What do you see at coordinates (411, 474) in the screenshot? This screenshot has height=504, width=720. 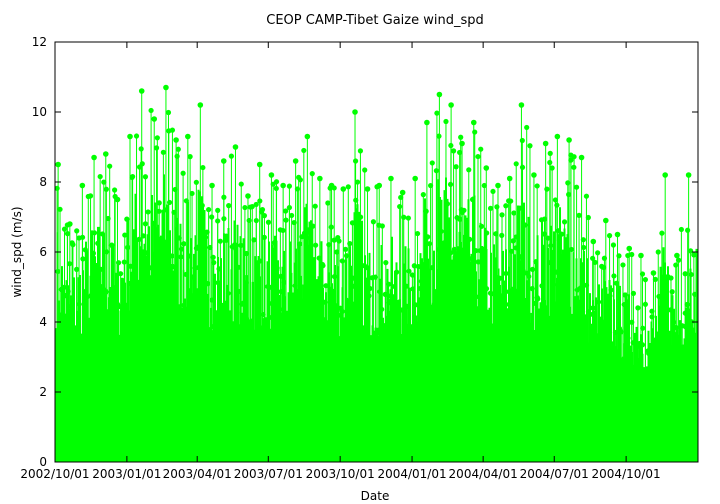 I see `x-tick-label: 2004/01/01` at bounding box center [411, 474].